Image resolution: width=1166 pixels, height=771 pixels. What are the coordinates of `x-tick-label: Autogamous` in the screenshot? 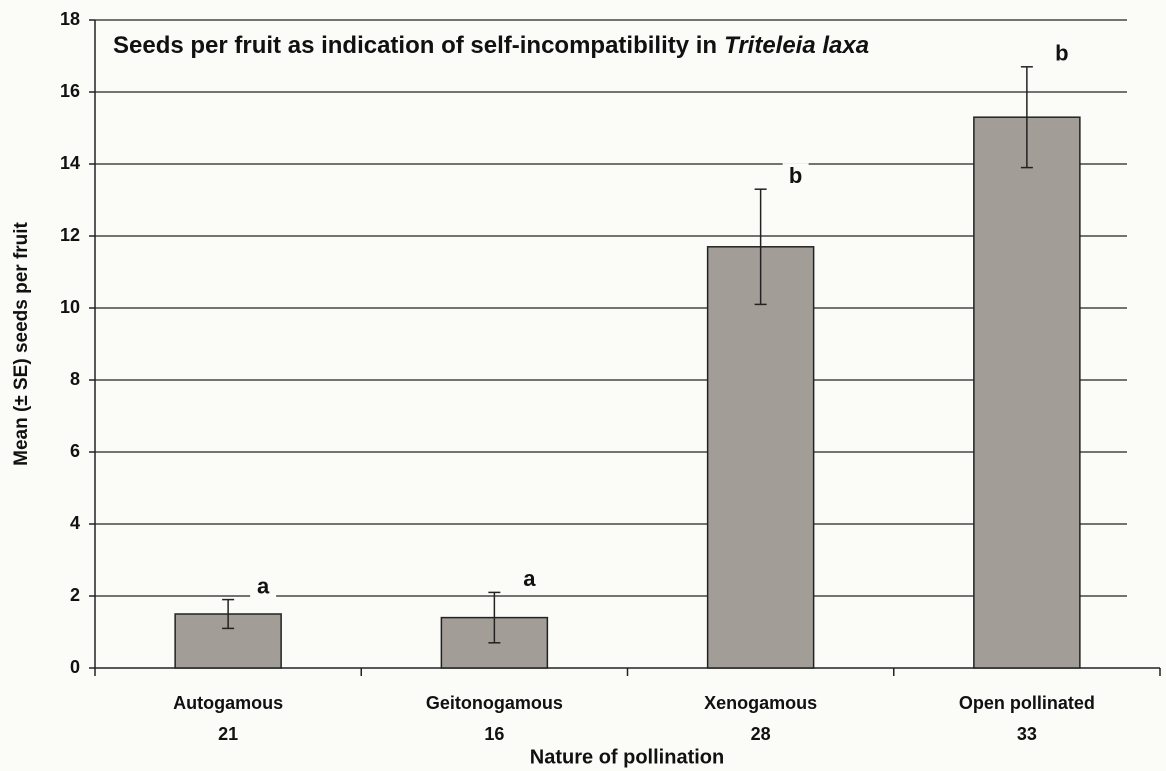 It's located at (228, 703).